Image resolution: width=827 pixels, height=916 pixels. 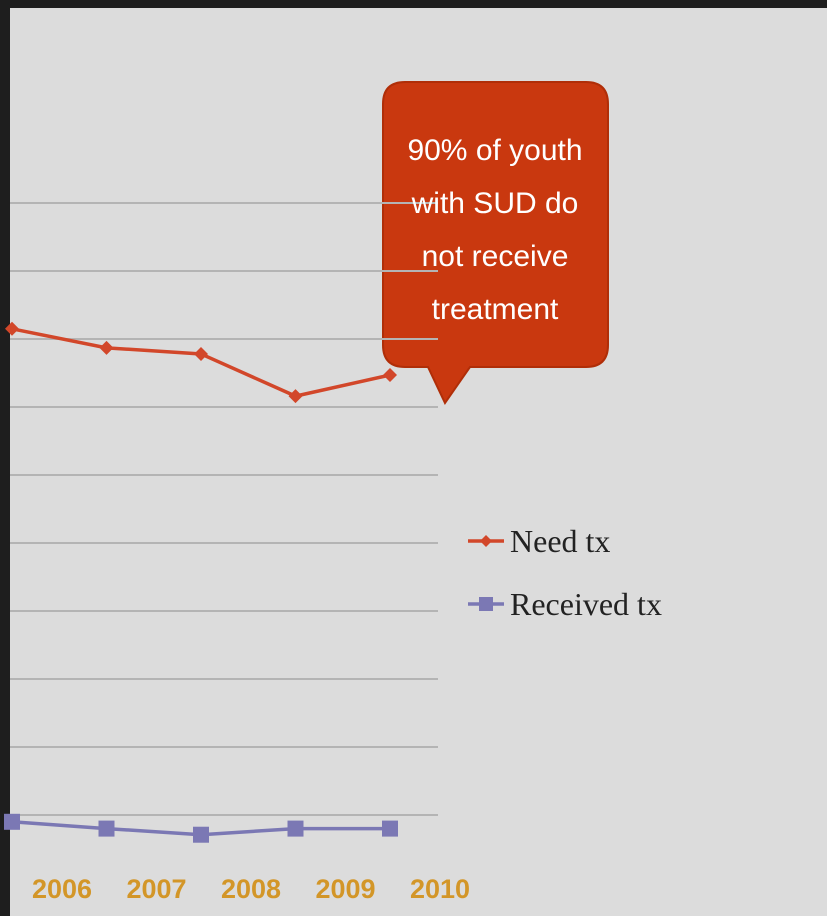 I want to click on callout, so click(x=495, y=243).